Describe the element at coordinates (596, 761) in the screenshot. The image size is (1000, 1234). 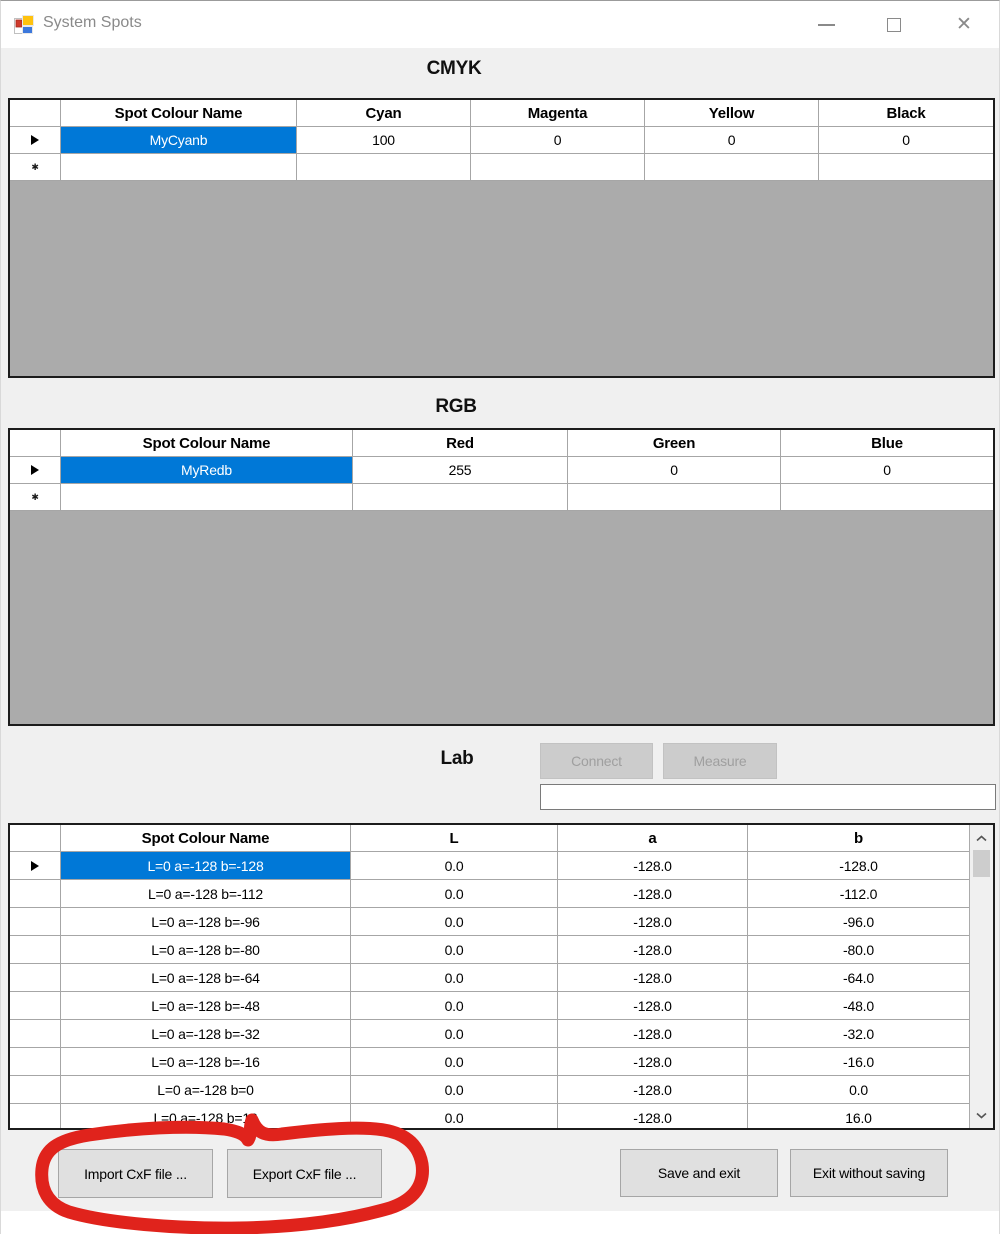
I see `connect-button: Connect` at that location.